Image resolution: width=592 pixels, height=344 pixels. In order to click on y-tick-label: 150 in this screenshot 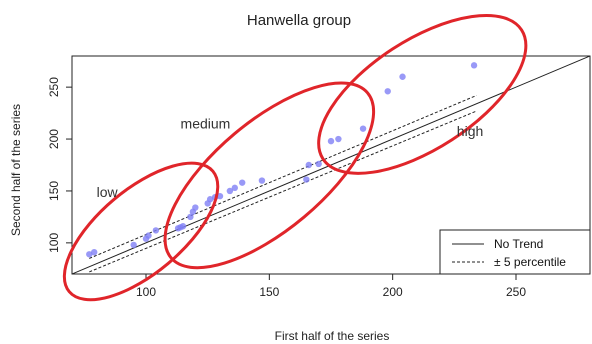, I will do `click(54, 191)`.